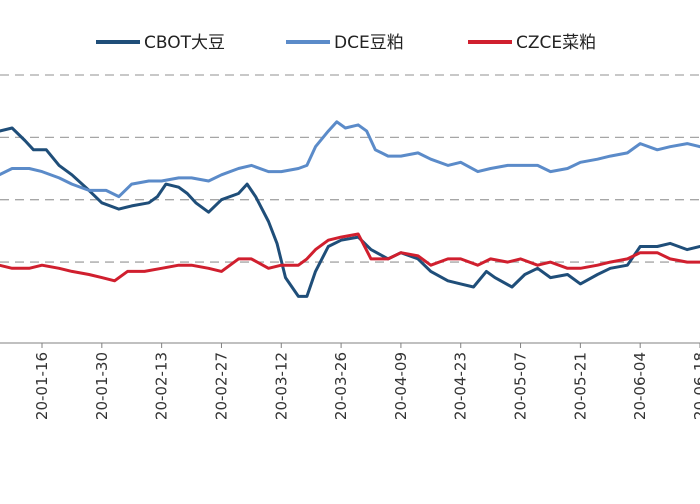  I want to click on x-tick-label: 20-06-18, so click(695, 386).